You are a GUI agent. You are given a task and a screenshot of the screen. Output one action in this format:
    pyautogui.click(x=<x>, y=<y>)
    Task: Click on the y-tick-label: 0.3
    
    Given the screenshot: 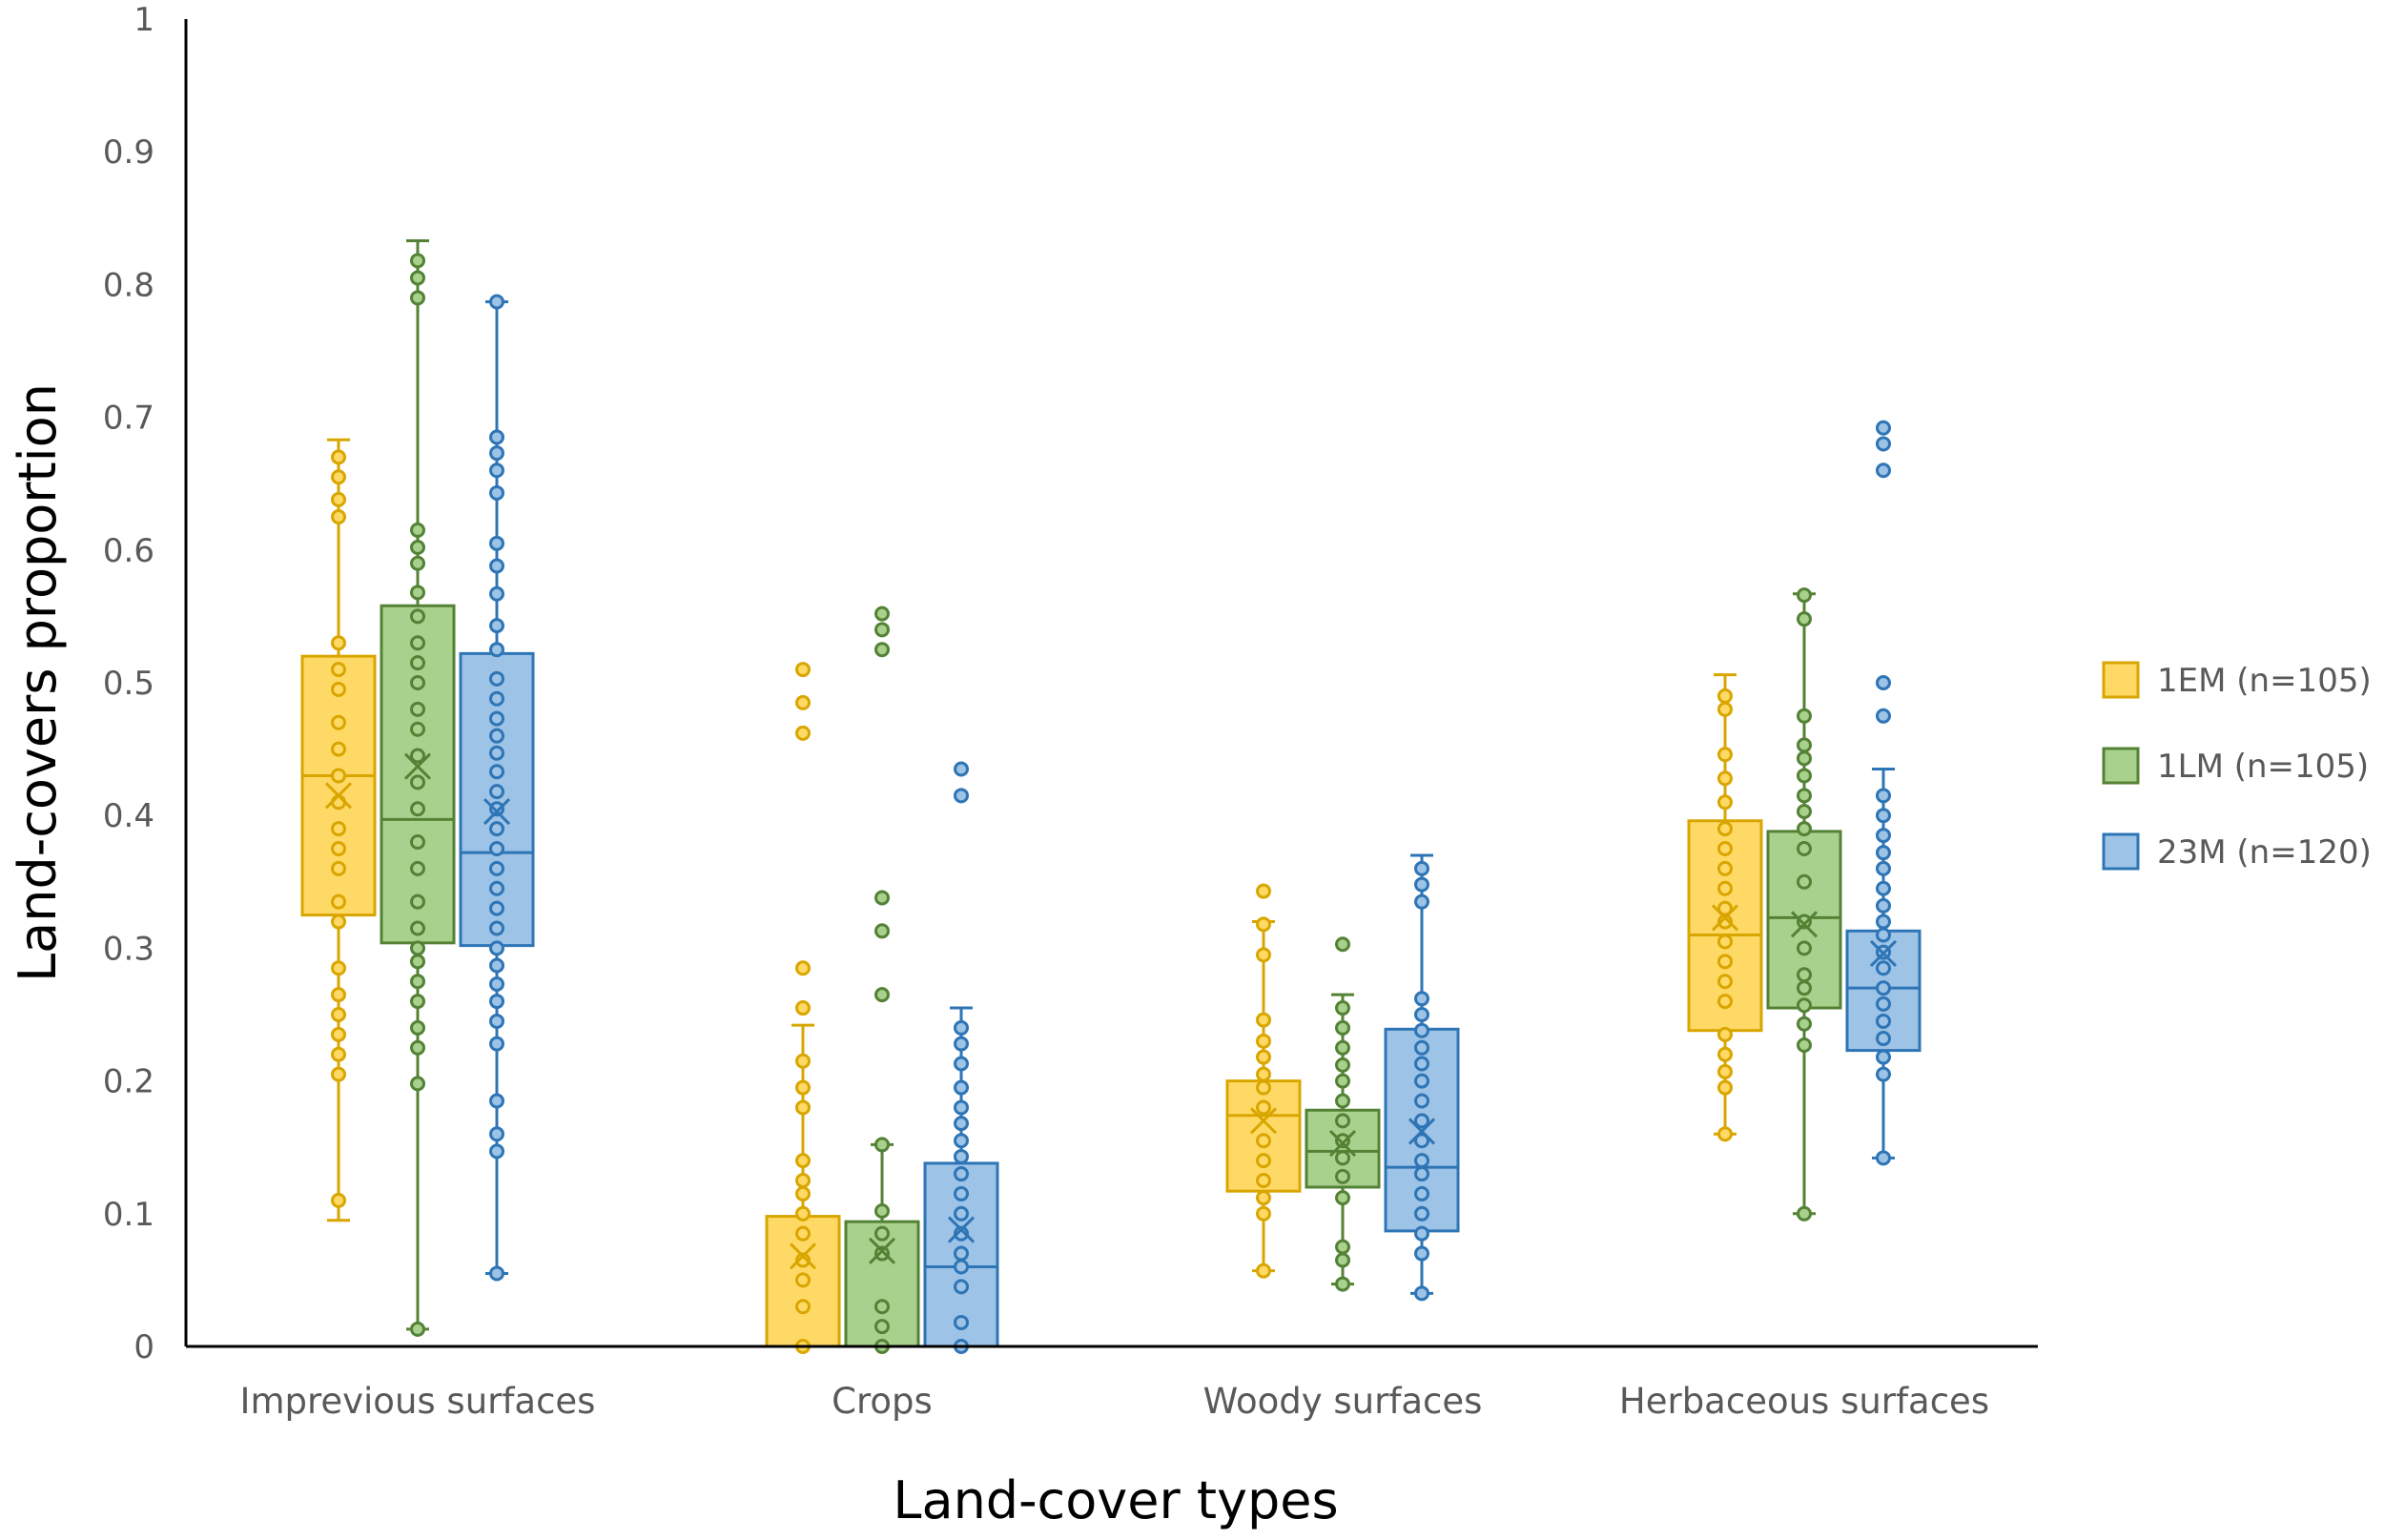 What is the action you would take?
    pyautogui.click(x=128, y=949)
    